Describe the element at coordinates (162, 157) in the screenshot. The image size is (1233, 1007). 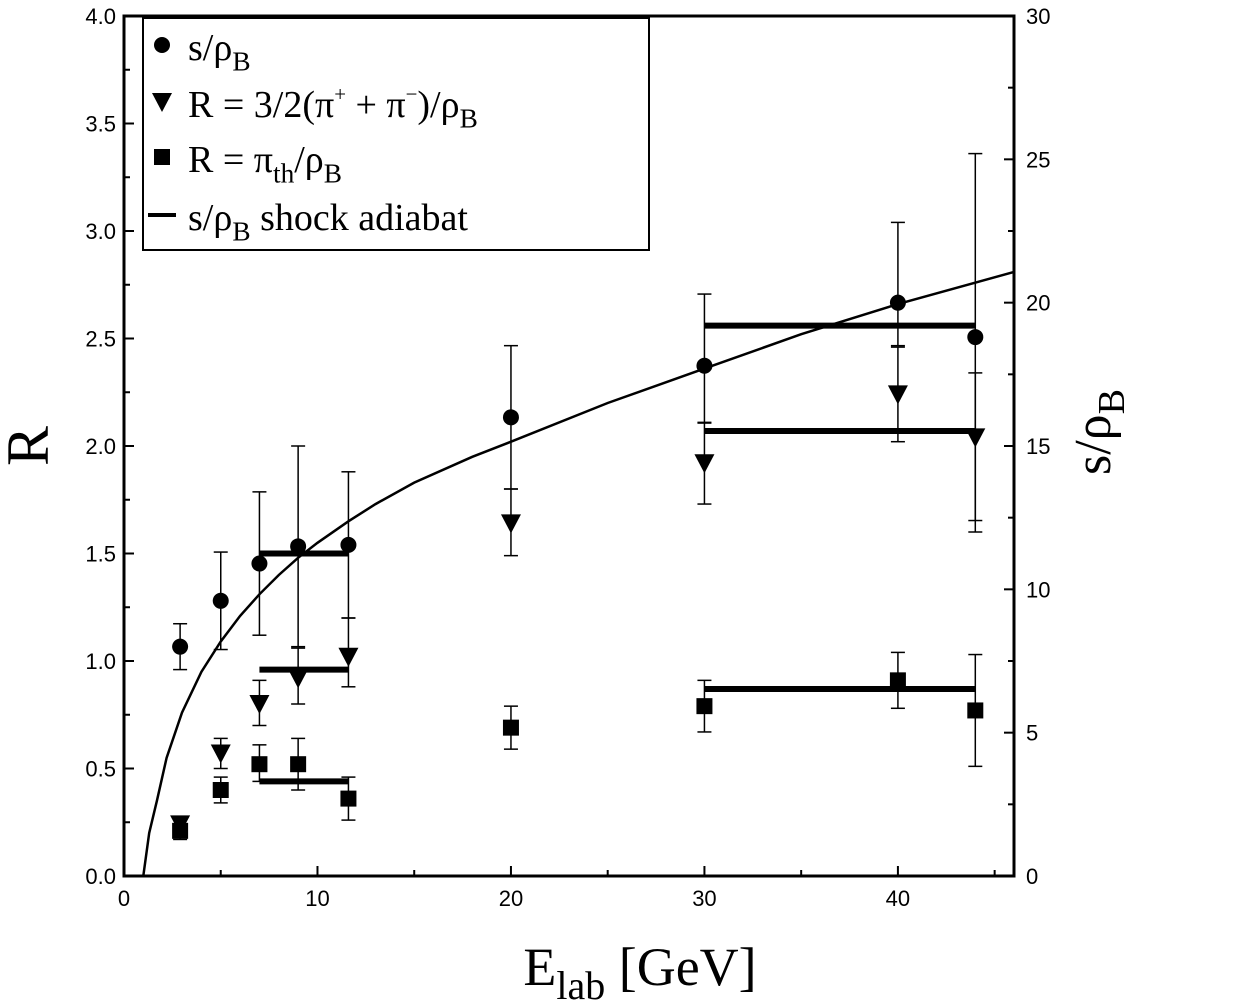
I see `legend-square-icon` at that location.